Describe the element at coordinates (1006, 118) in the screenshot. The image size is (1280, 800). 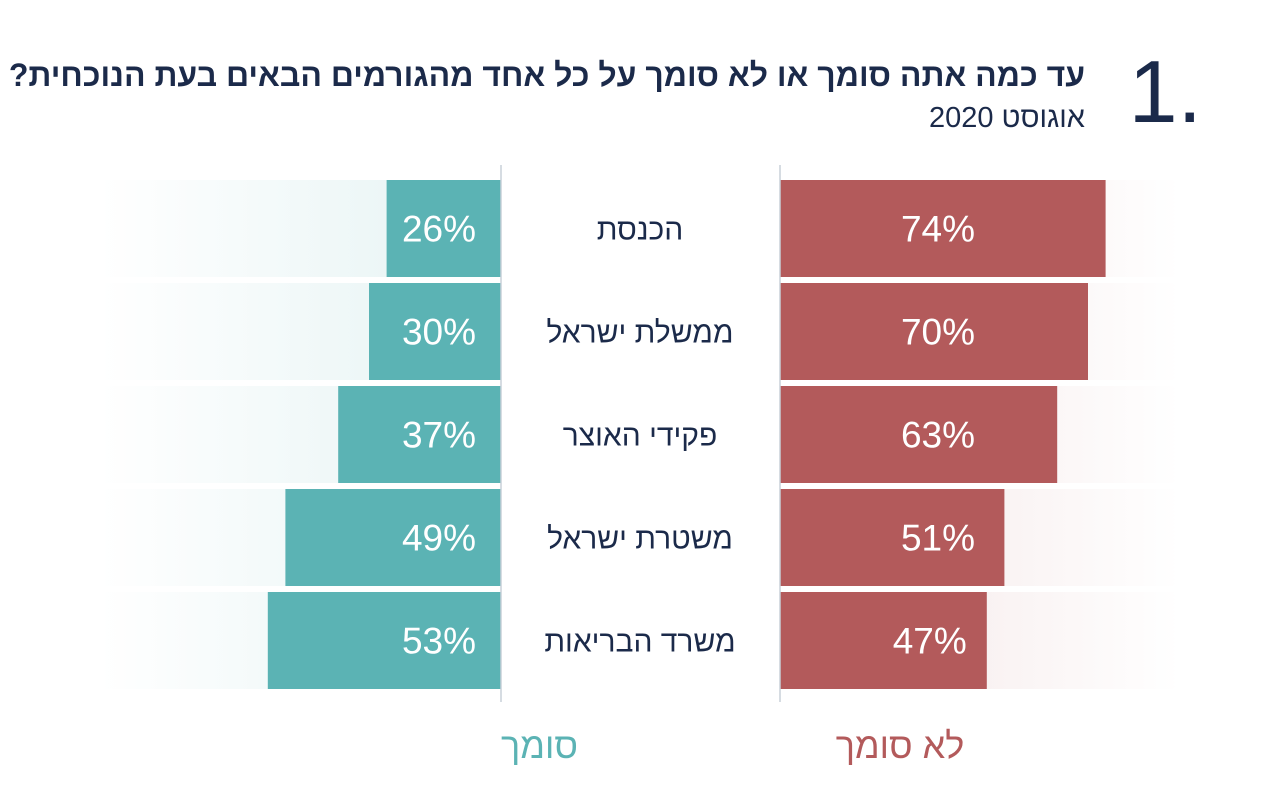
I see `chart-subtitle: אוגוסט 2020` at that location.